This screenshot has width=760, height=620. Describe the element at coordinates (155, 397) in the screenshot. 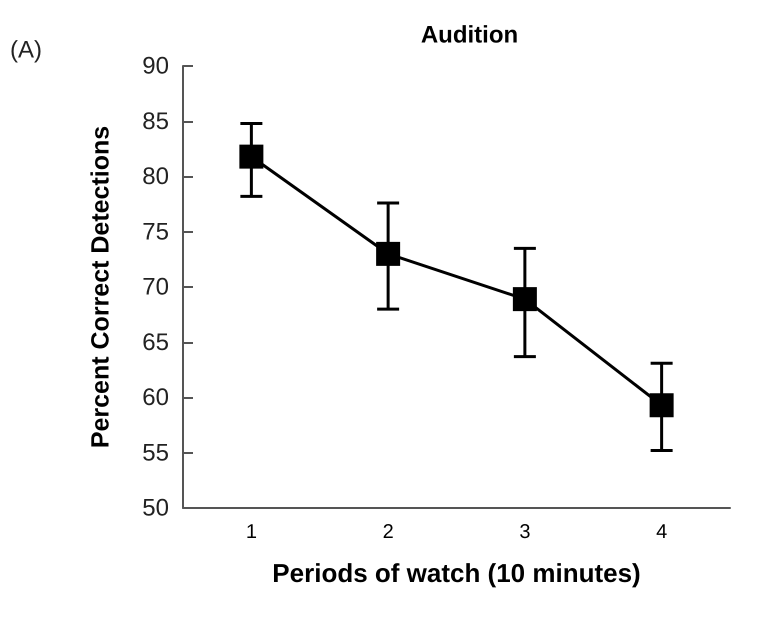

I see `y-tick-label: 60` at that location.